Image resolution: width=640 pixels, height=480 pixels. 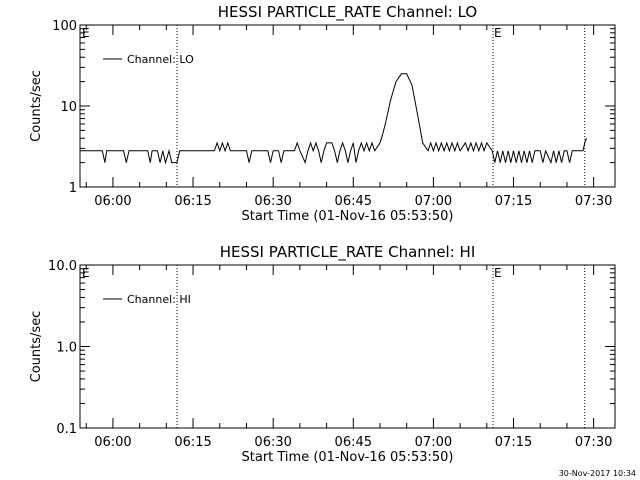 I want to click on chart-title: HESSI PARTICLE_RATE Channel: HI, so click(x=348, y=252).